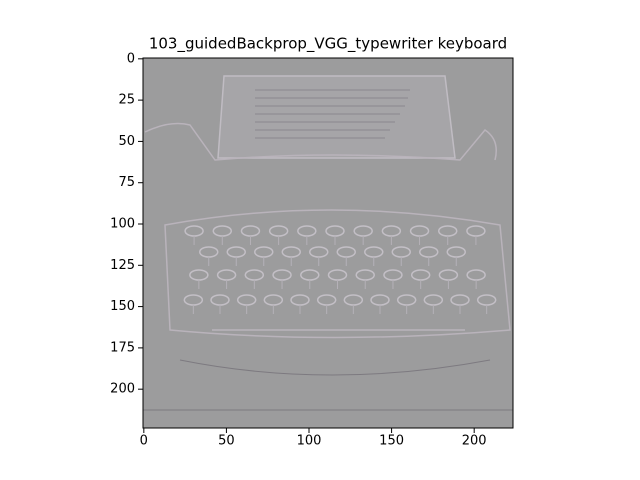  Describe the element at coordinates (391, 441) in the screenshot. I see `x-tick-label: 150` at that location.